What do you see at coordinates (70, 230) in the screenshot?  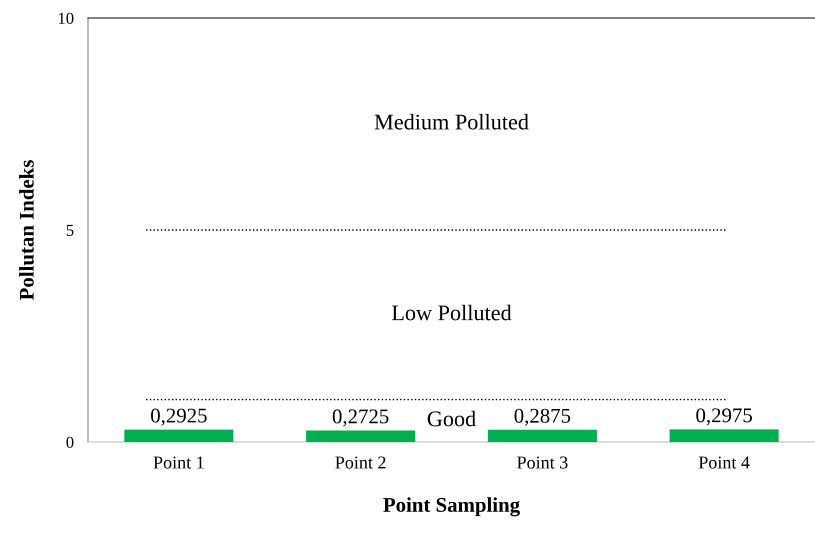 I see `y-tick-label: 5` at bounding box center [70, 230].